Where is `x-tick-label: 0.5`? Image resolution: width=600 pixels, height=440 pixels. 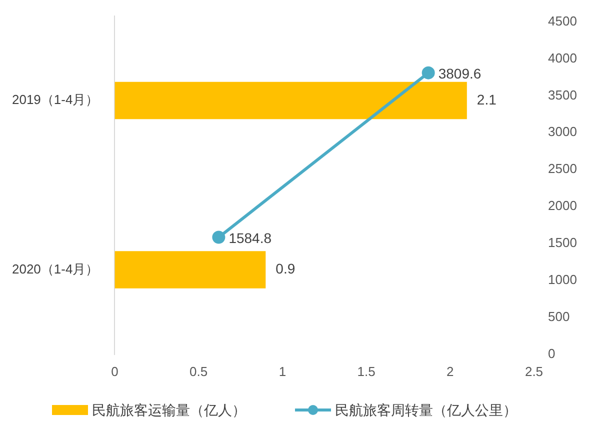 x-tick-label: 0.5 is located at coordinates (199, 371).